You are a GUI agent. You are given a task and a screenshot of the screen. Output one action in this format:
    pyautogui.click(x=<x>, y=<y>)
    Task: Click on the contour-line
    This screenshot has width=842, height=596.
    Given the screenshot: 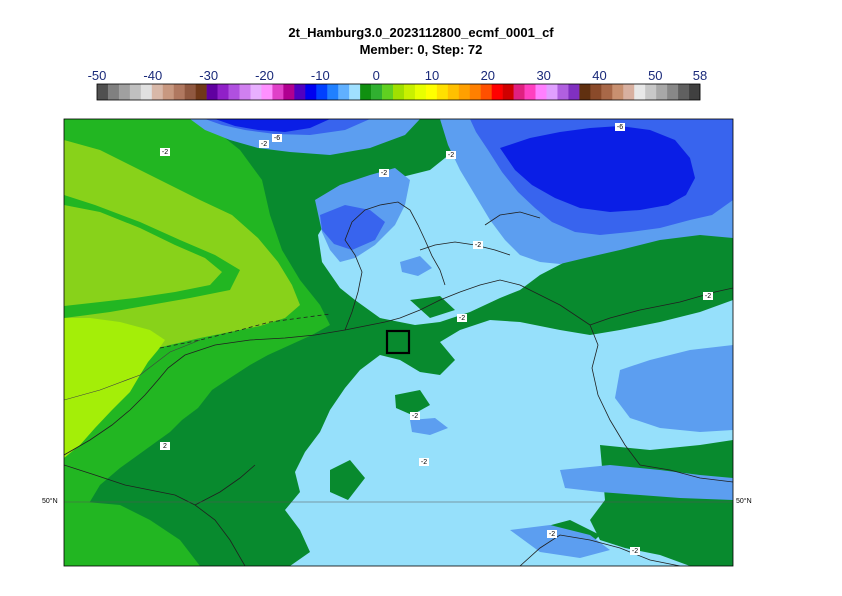 What is the action you would take?
    pyautogui.click(x=132, y=370)
    